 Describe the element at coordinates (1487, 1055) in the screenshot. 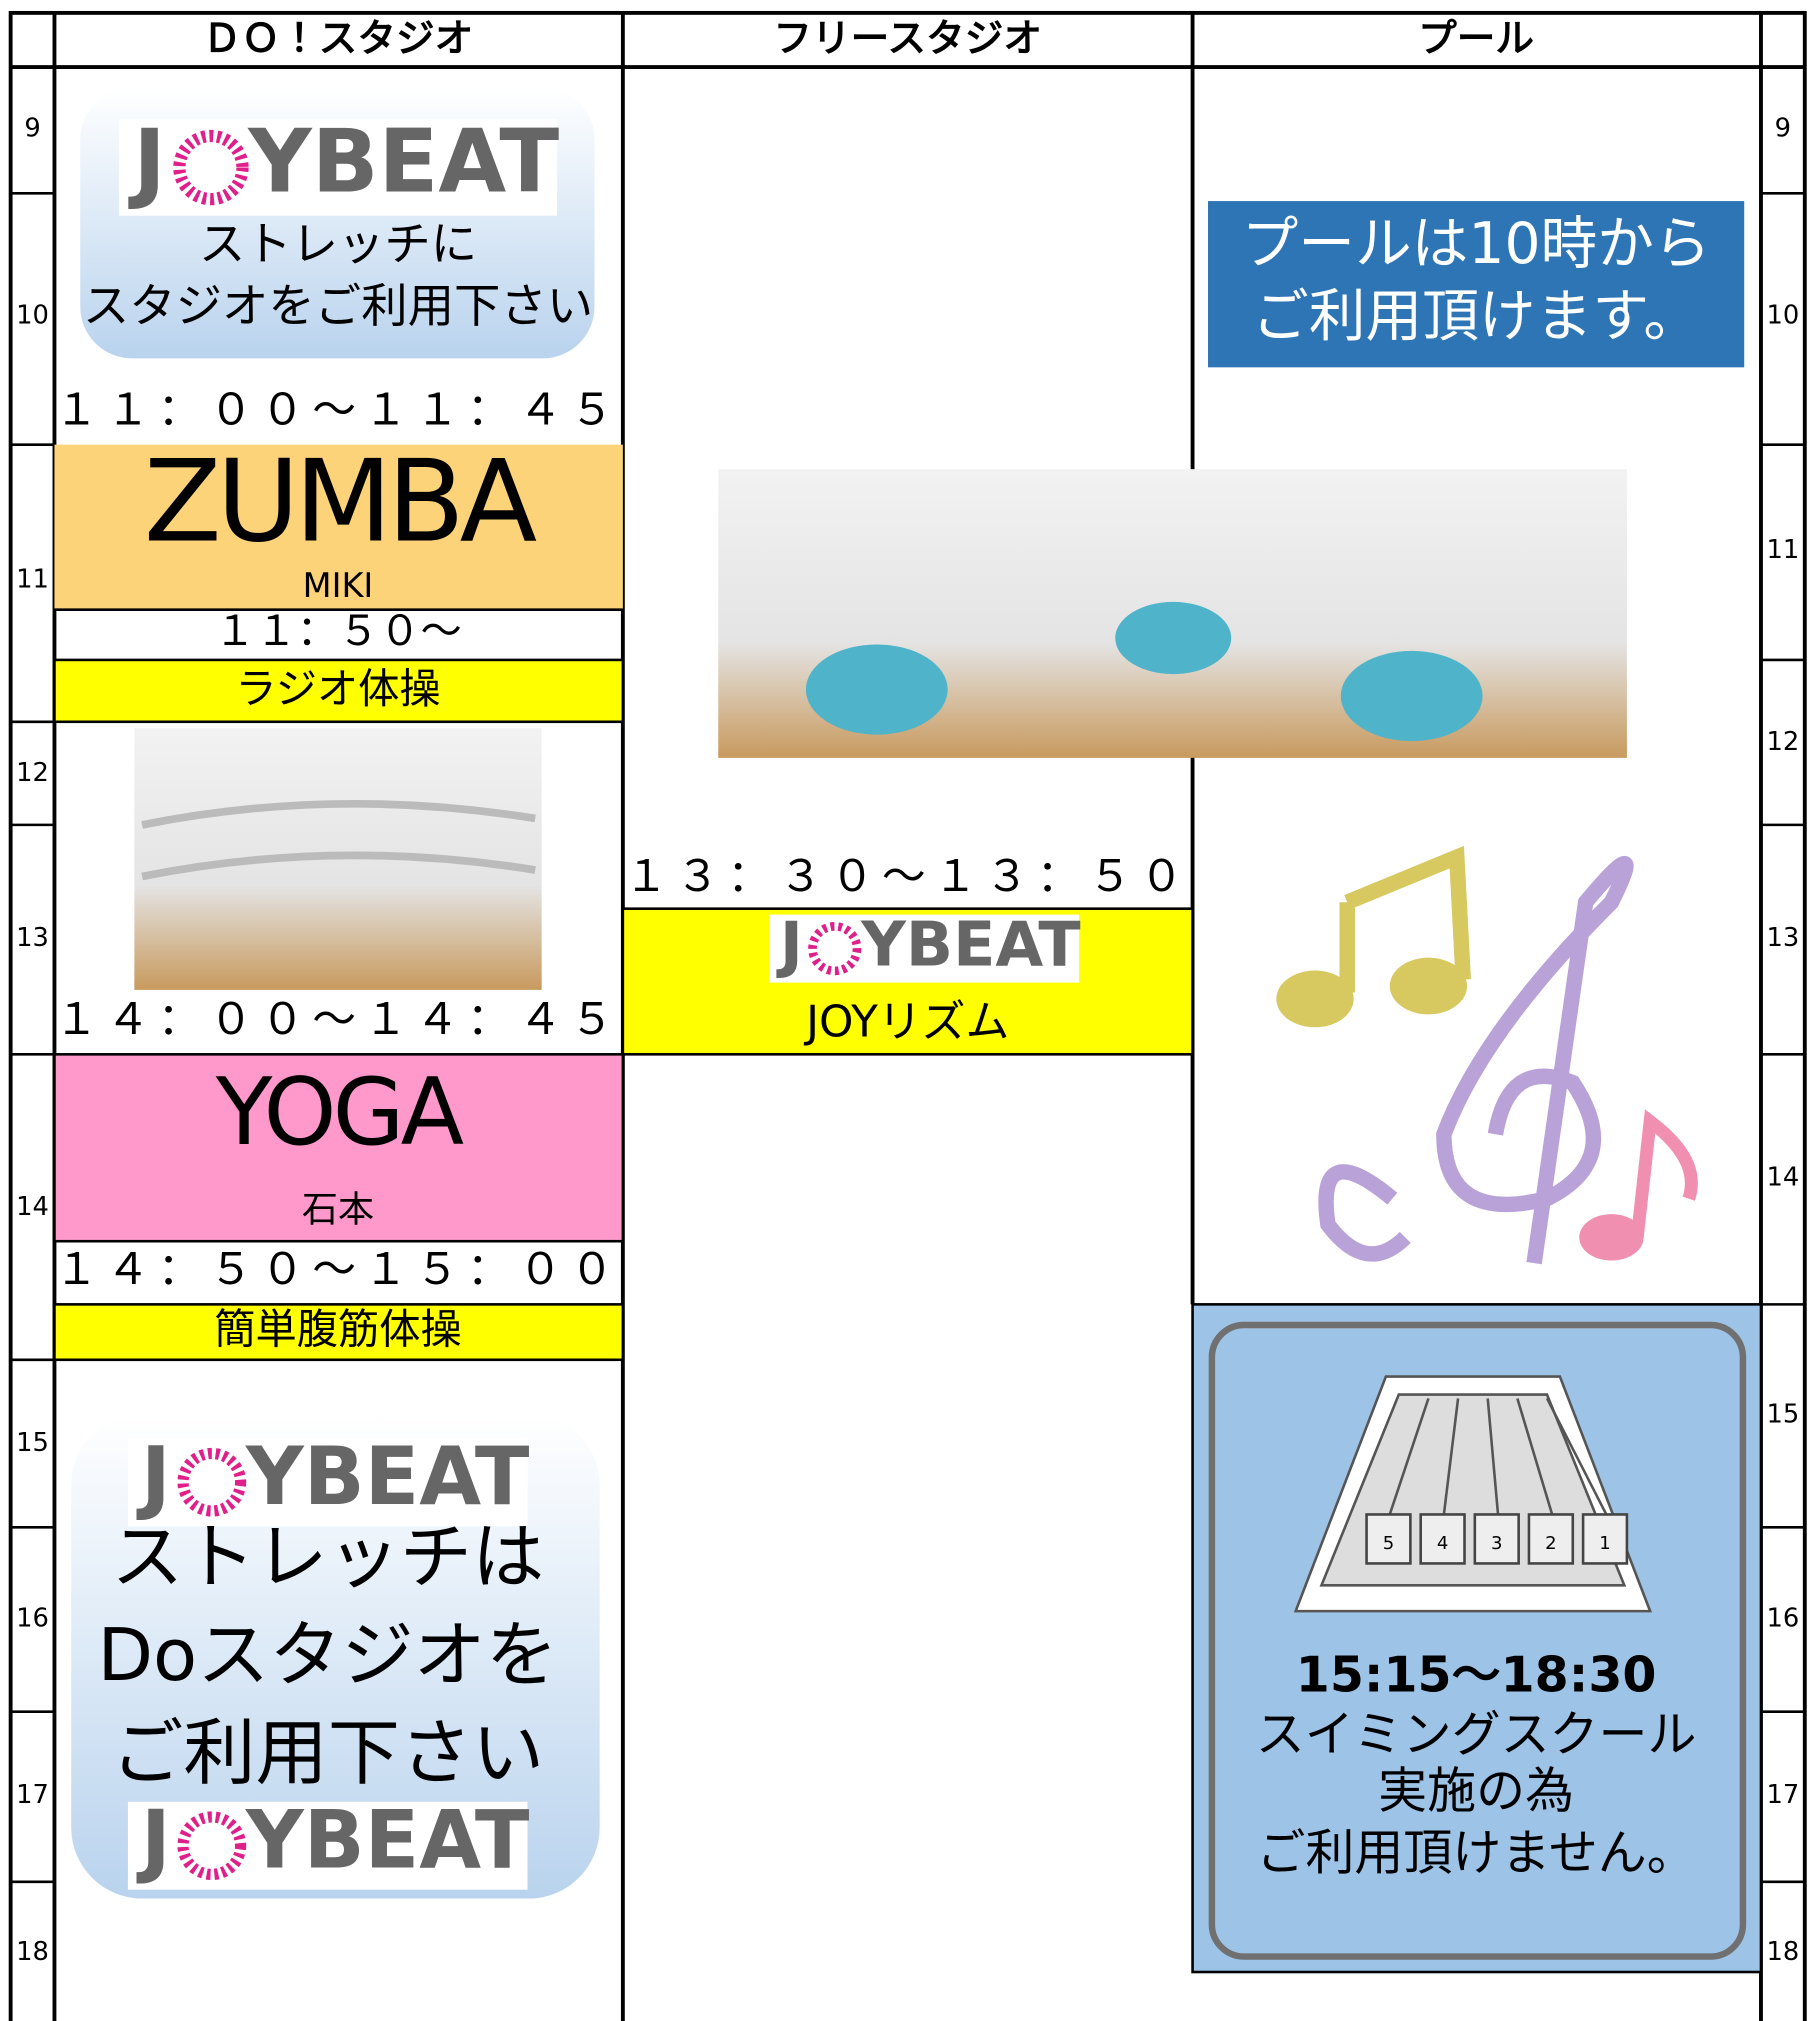

I see `music-notes` at that location.